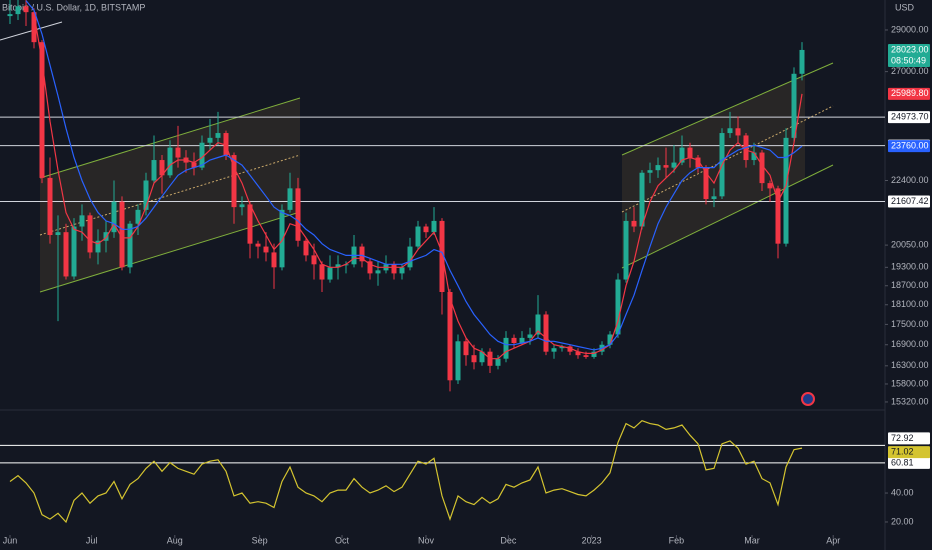 This screenshot has width=932, height=550. Describe the element at coordinates (808, 399) in the screenshot. I see `event-icon` at that location.